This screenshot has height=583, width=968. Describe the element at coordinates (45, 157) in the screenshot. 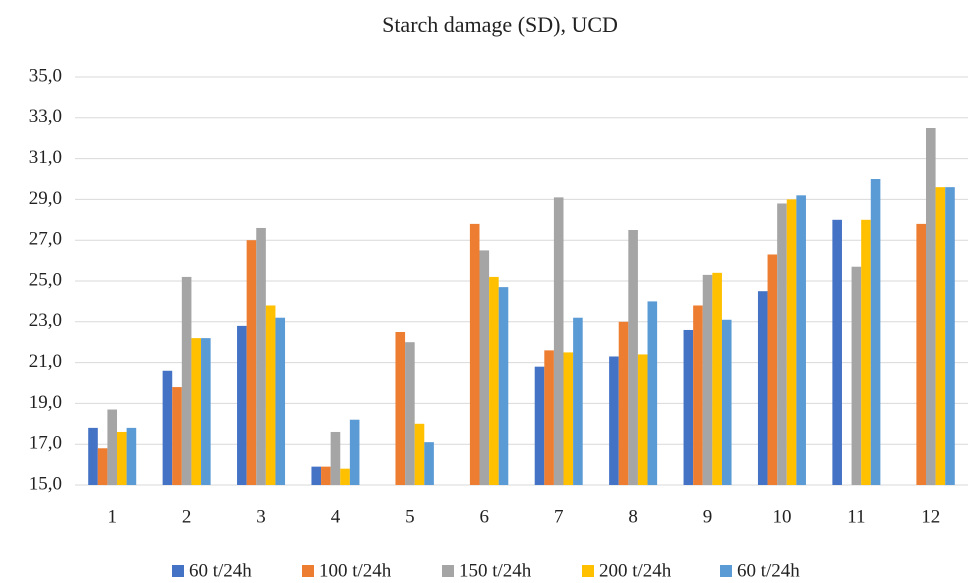

I see `y-tick-label: 31,0` at that location.